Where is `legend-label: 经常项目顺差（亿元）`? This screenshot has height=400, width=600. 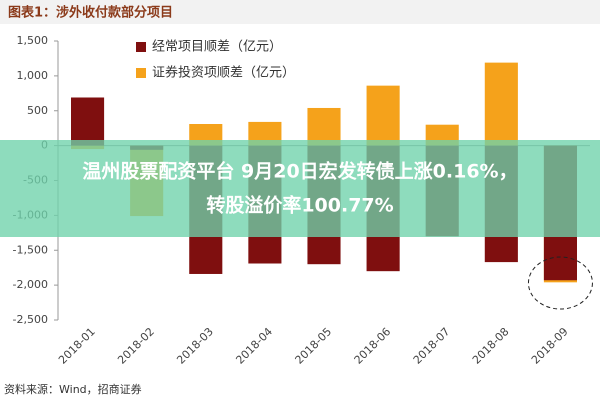
legend-label: 经常项目顺差（亿元） is located at coordinates (217, 47).